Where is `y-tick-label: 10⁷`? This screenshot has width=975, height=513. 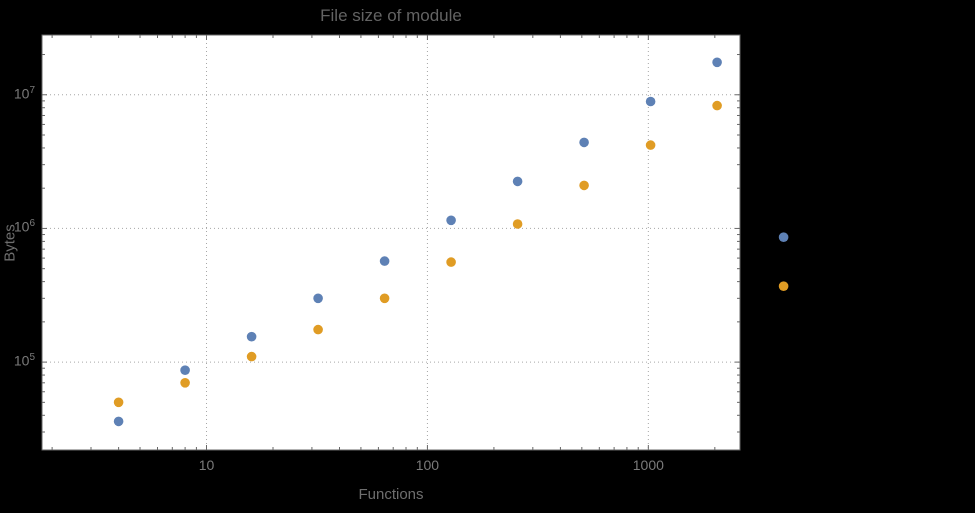
y-tick-label: 10⁷ is located at coordinates (24, 93).